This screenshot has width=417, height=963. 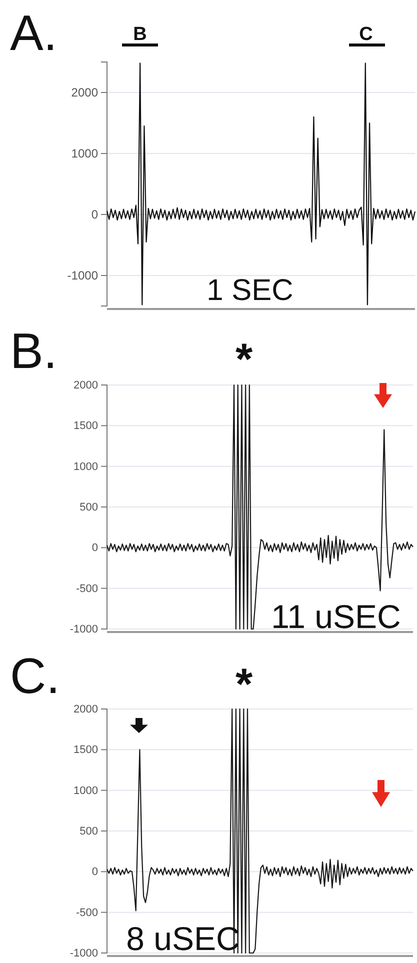 What do you see at coordinates (35, 676) in the screenshot?
I see `chart-title: C.` at bounding box center [35, 676].